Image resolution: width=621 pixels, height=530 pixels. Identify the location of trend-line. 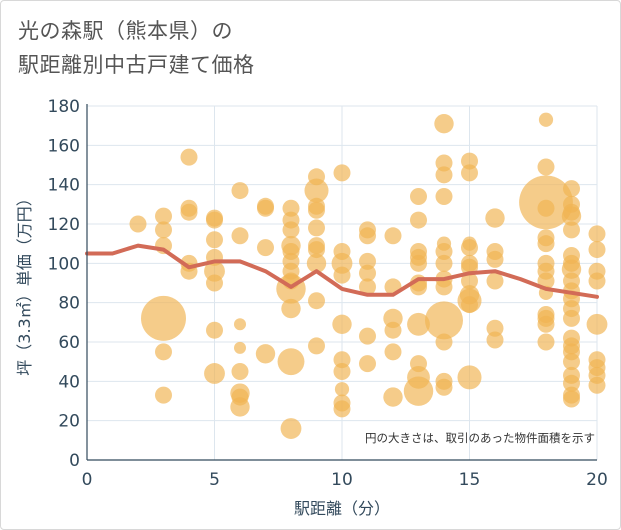
(342, 271).